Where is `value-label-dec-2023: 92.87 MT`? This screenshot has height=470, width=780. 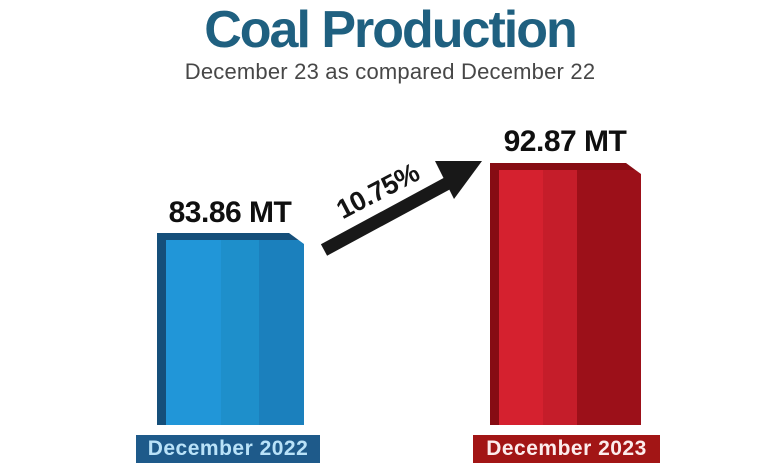
value-label-dec-2023: 92.87 MT is located at coordinates (565, 141).